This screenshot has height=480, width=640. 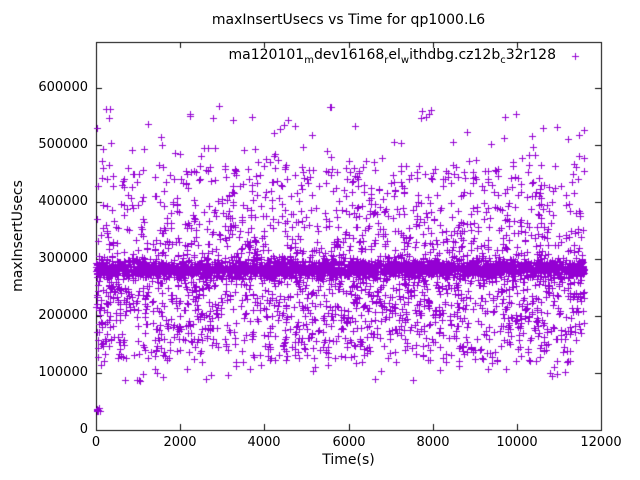 What do you see at coordinates (309, 60) in the screenshot?
I see `legend-label-subscript: m` at bounding box center [309, 60].